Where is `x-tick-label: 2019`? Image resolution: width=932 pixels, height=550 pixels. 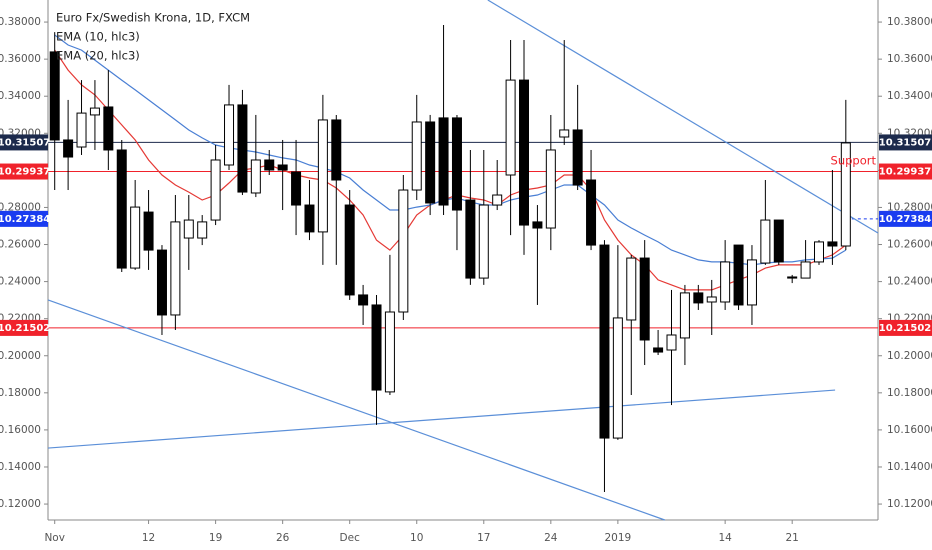 x-tick-label: 2019 is located at coordinates (618, 538).